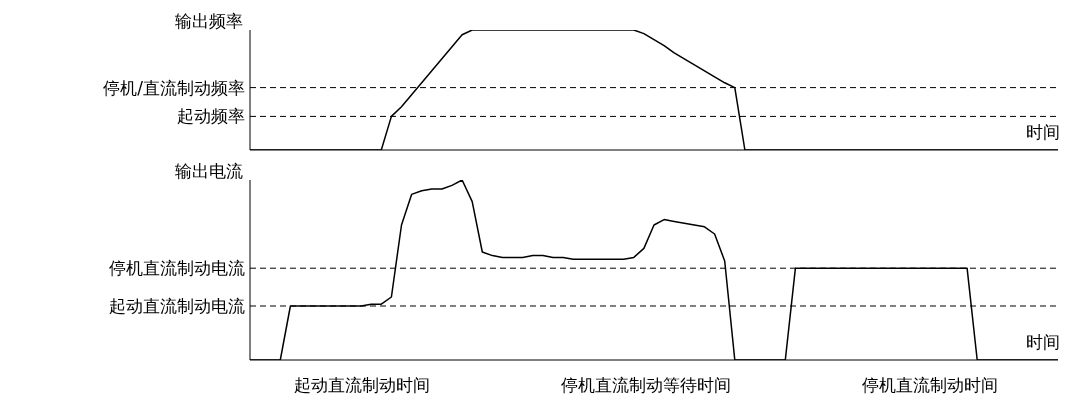  Describe the element at coordinates (208, 21) in the screenshot. I see `y-axis-title: 输出频率` at that location.